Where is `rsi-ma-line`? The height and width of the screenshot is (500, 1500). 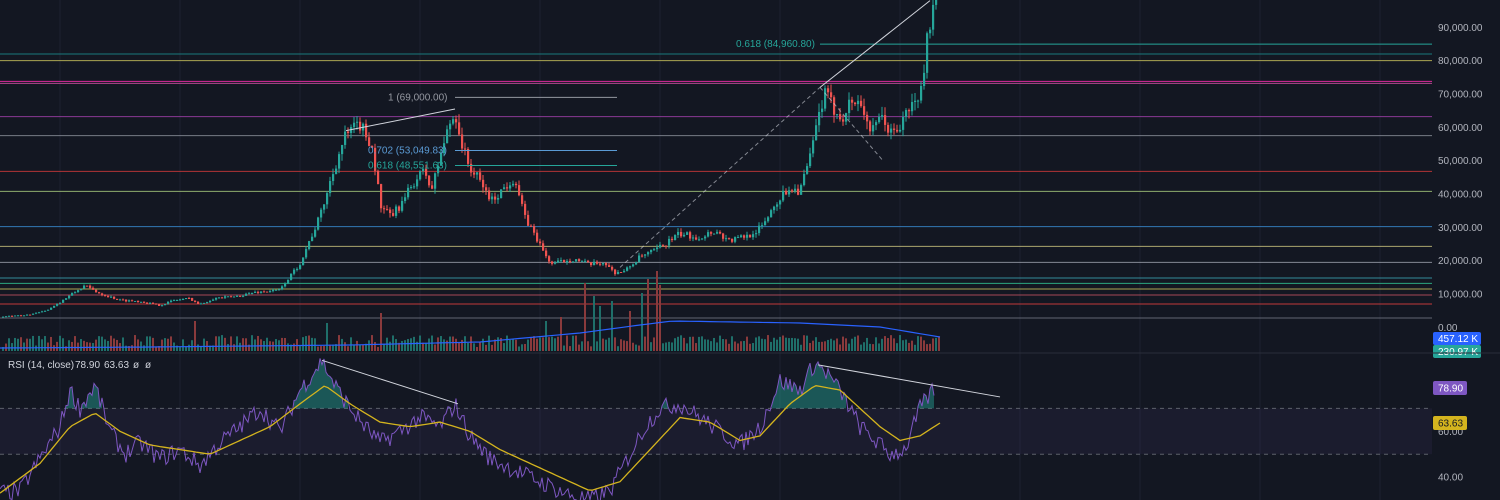
rsi-ma-line is located at coordinates (470, 439).